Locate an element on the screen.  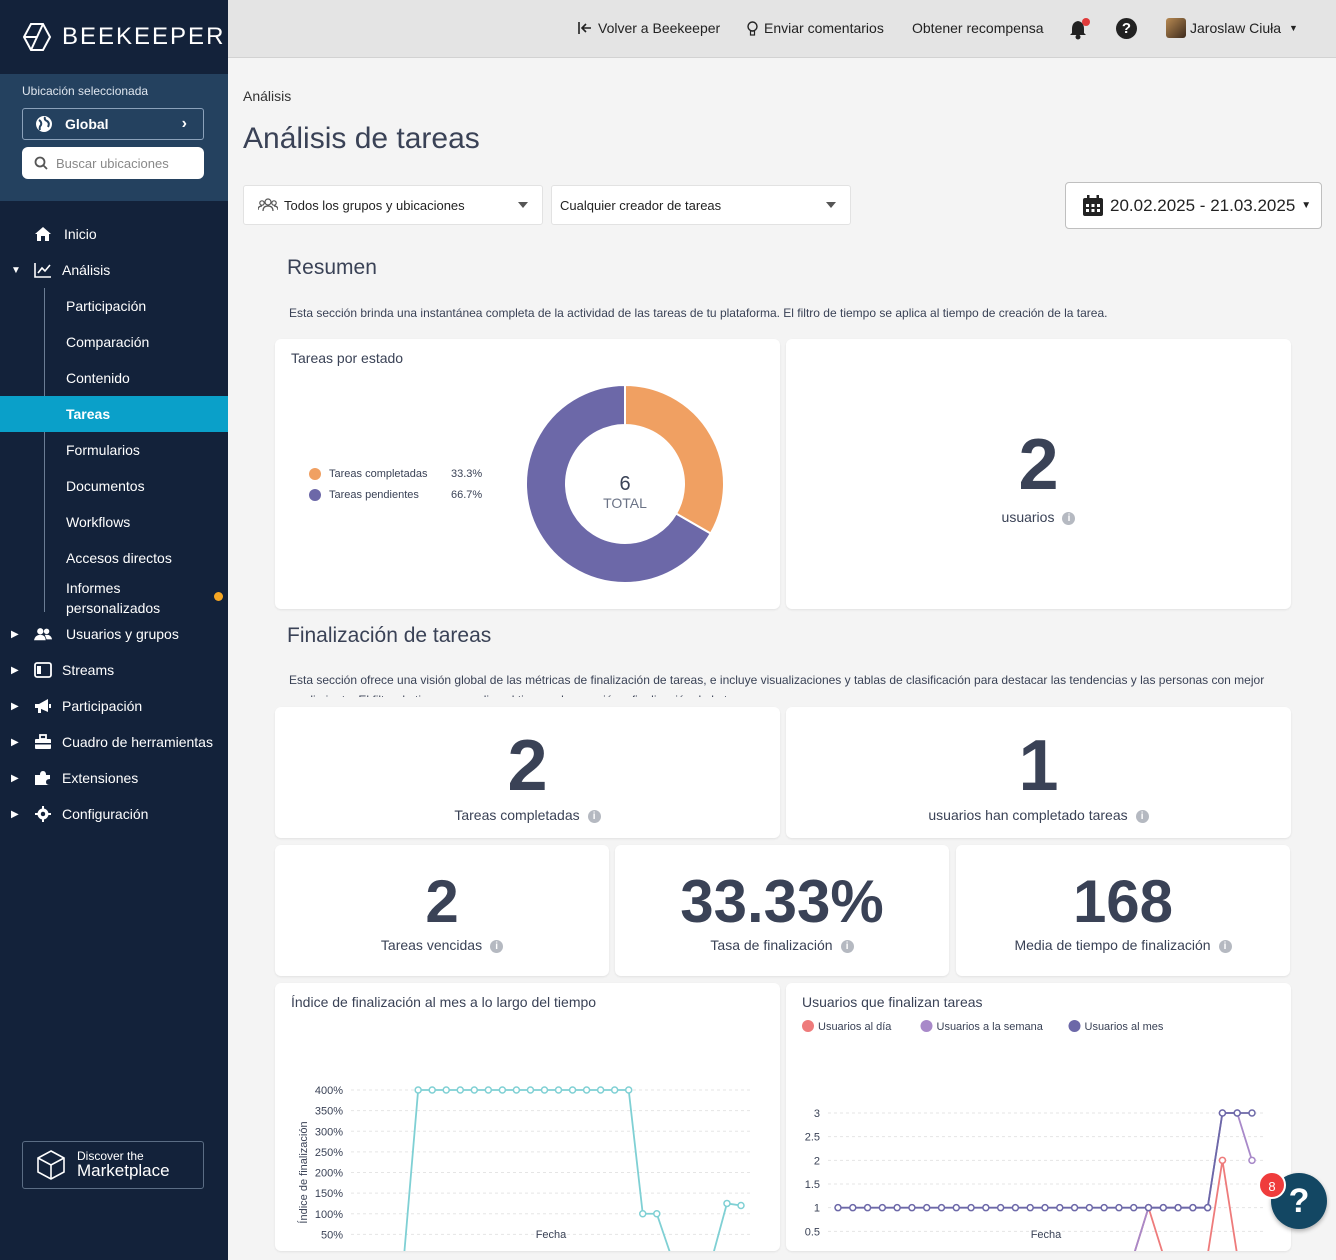
y-tick-label: 0.5 is located at coordinates (812, 1232).